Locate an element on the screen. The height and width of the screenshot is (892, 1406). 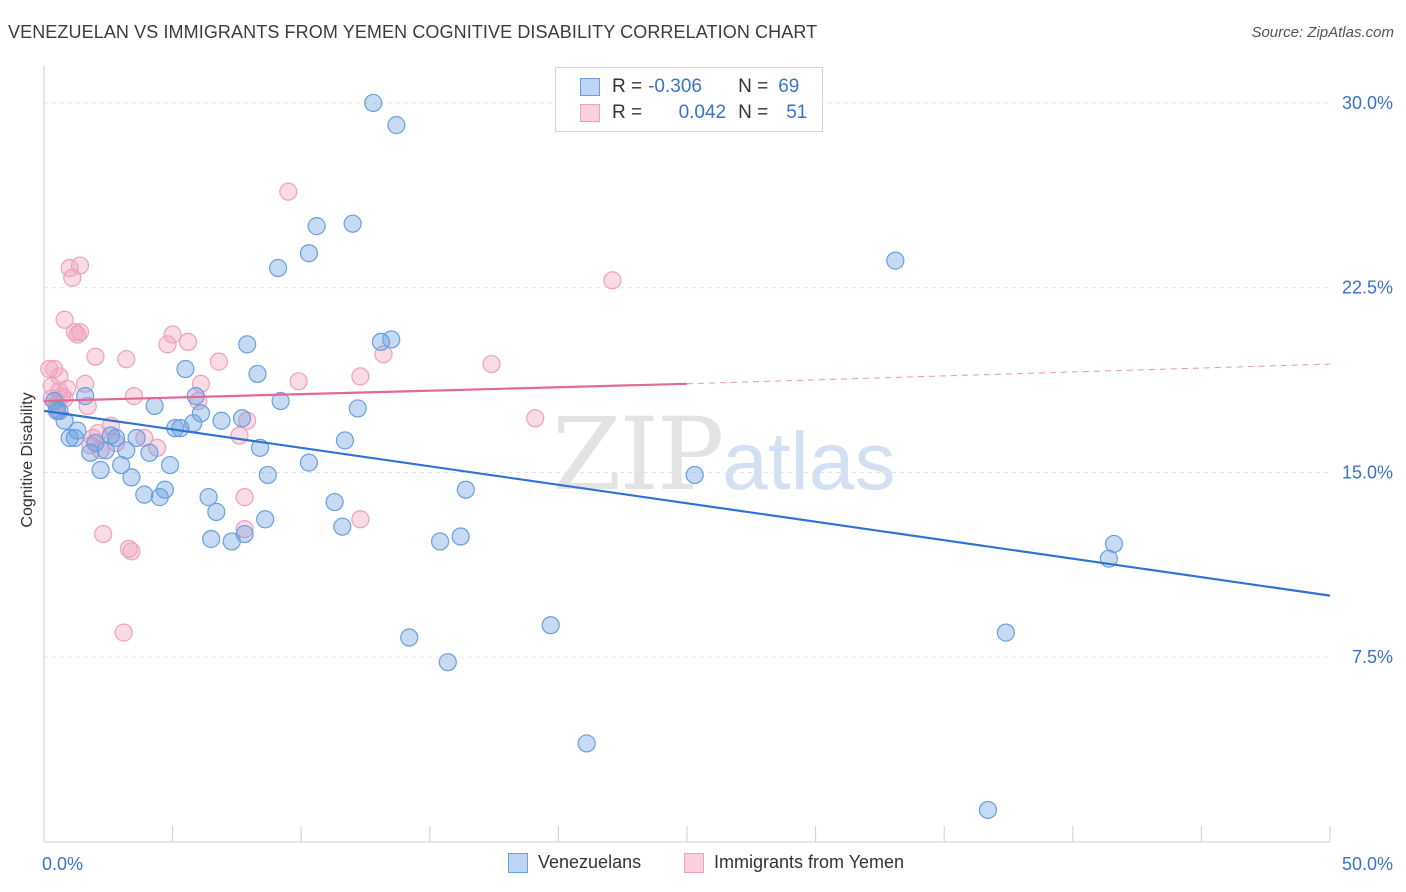
legend-r-value: -0.306 is located at coordinates (675, 86).